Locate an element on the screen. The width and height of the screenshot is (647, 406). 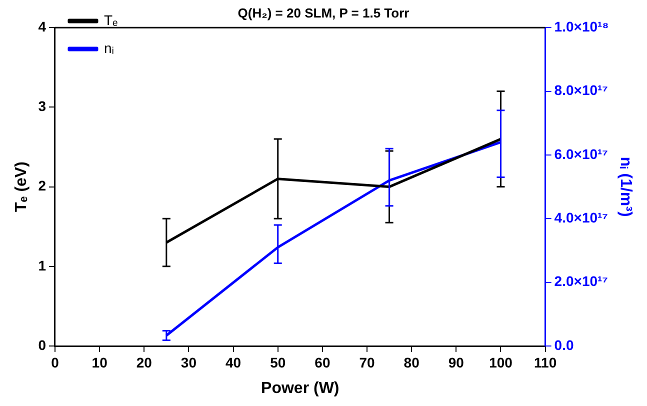
x-tick-label: 10 is located at coordinates (100, 362).